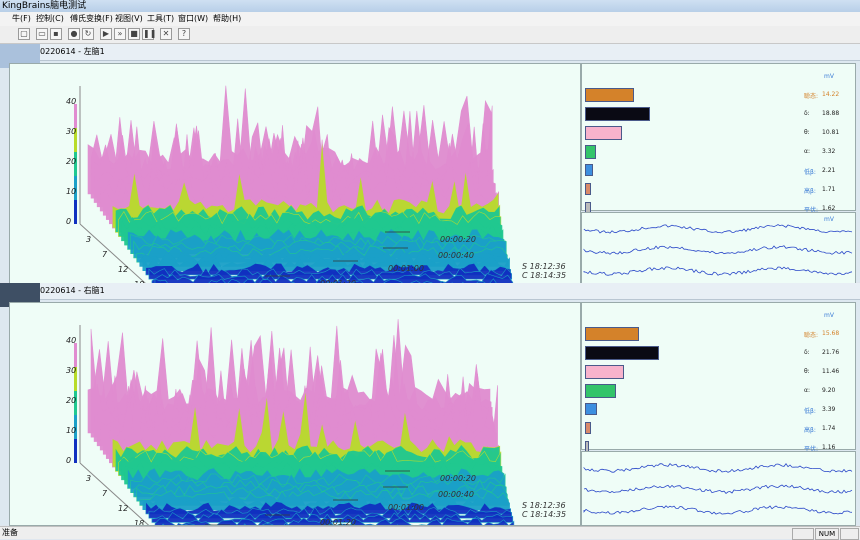 The image size is (860, 540). I want to click on window-title: e20220614 - 右脑1, so click(67, 290).